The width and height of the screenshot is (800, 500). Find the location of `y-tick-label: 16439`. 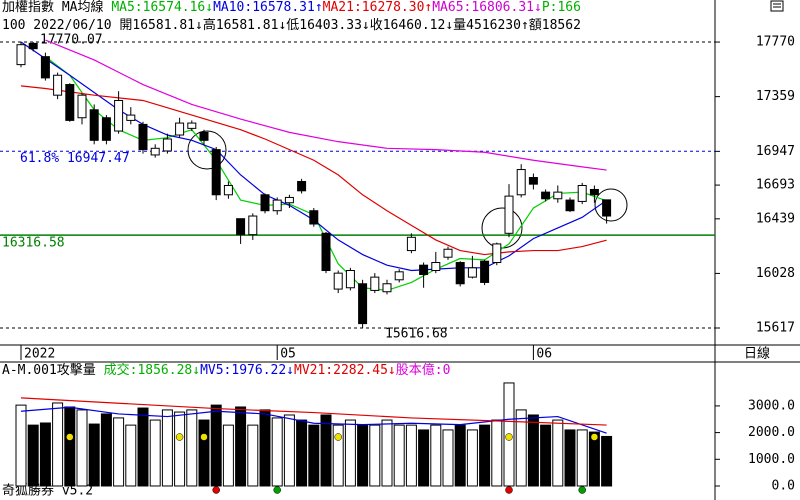

y-tick-label: 16439 is located at coordinates (775, 218).